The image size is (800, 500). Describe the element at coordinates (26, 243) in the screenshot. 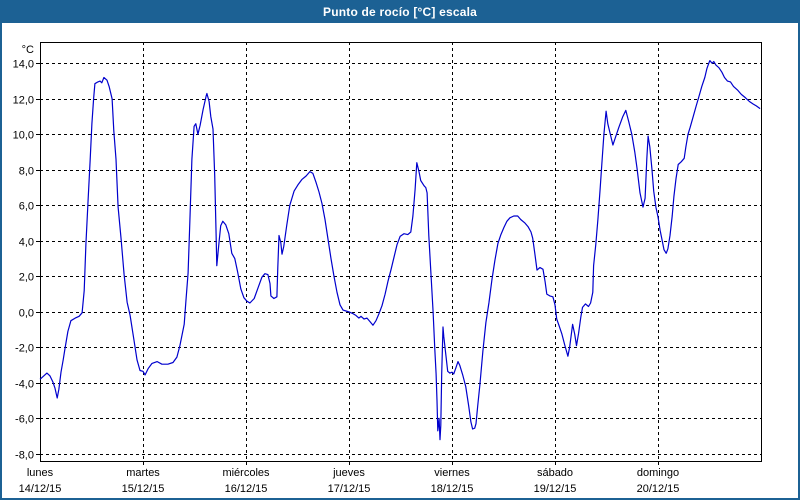

I see `y-tick-label: 4,0` at that location.